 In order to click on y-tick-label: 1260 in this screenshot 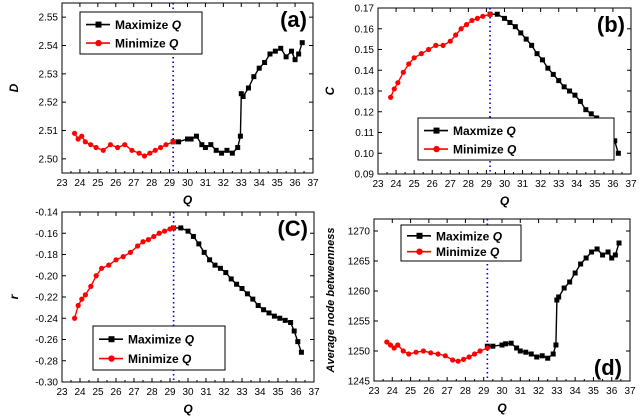, I will do `click(359, 292)`.